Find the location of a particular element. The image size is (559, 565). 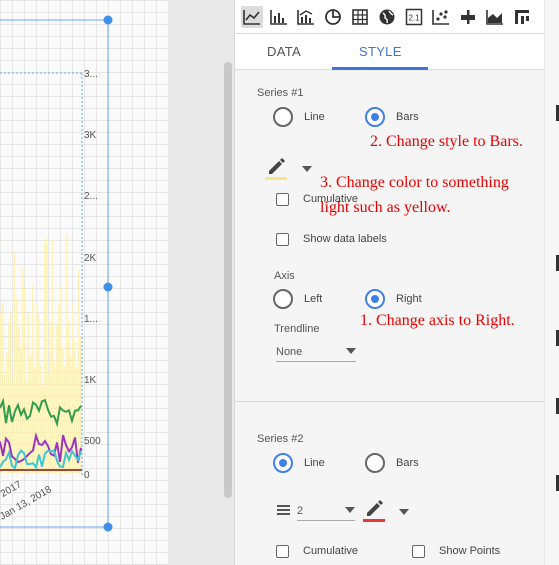

tab-style: STYLE is located at coordinates (380, 51).